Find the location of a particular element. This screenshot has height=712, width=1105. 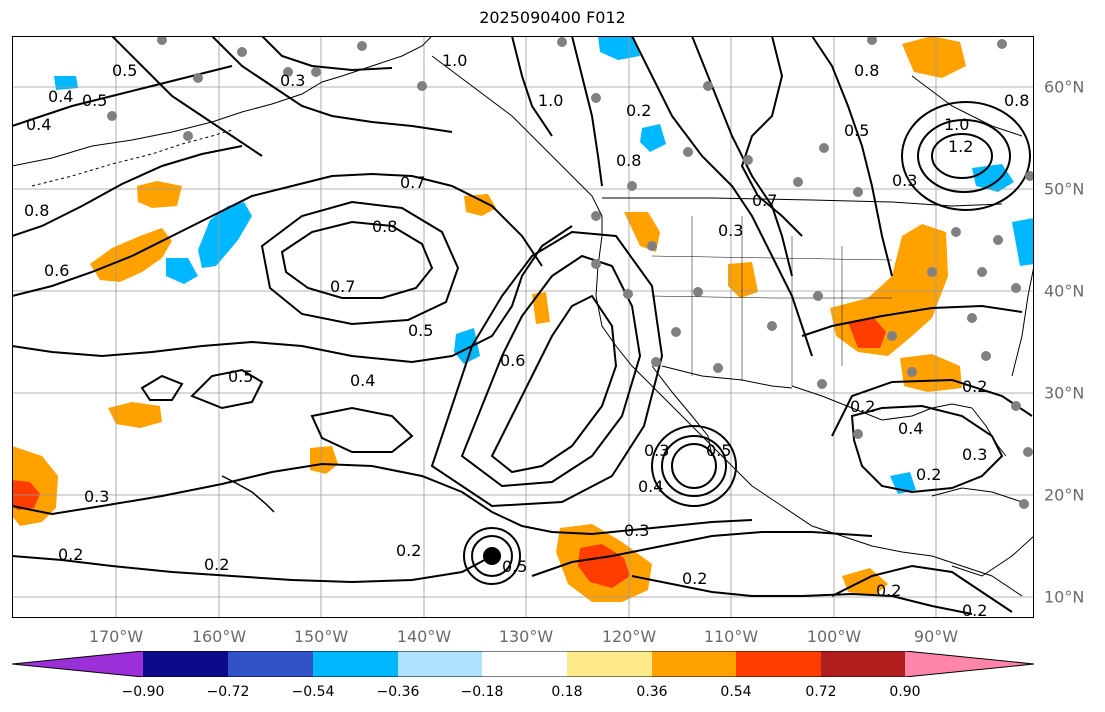

east-coast is located at coordinates (1022, 321).